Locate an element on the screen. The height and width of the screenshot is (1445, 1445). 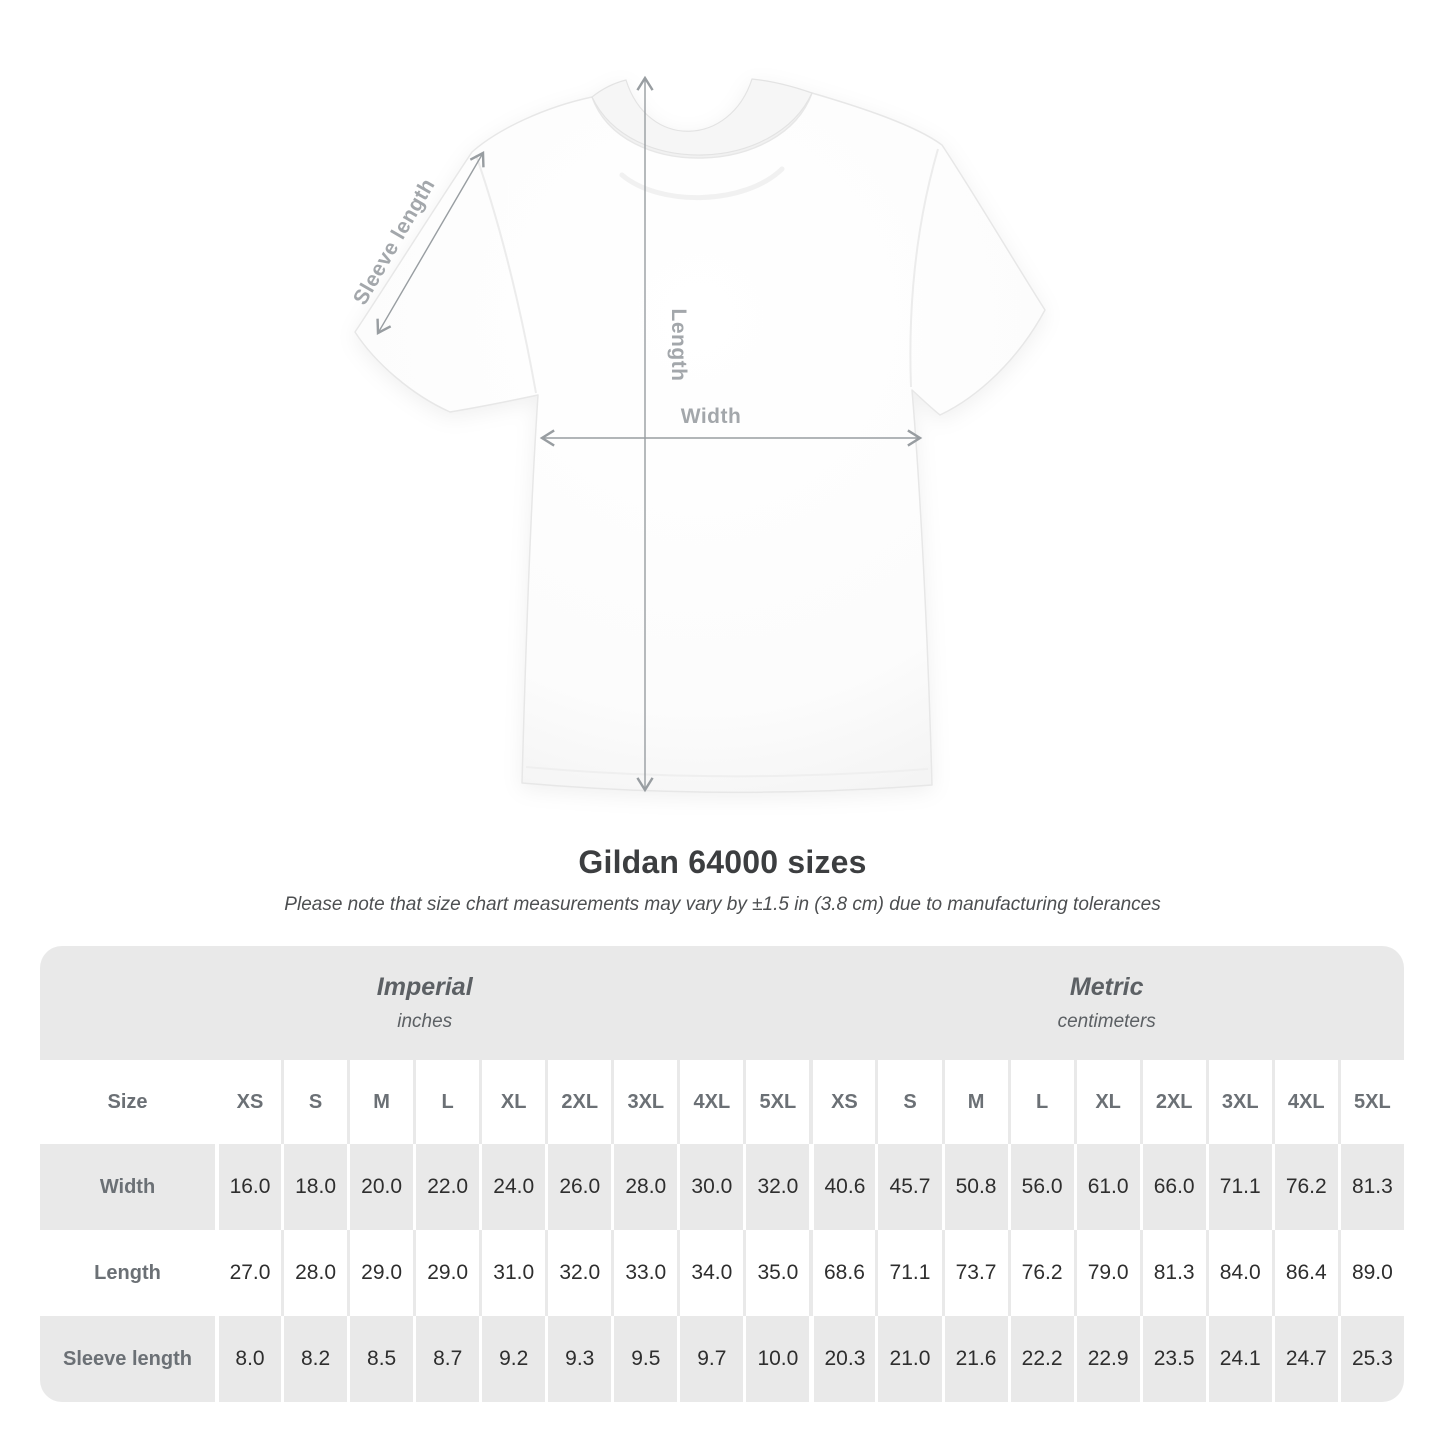
table-cell: 8.5 is located at coordinates (380, 1359).